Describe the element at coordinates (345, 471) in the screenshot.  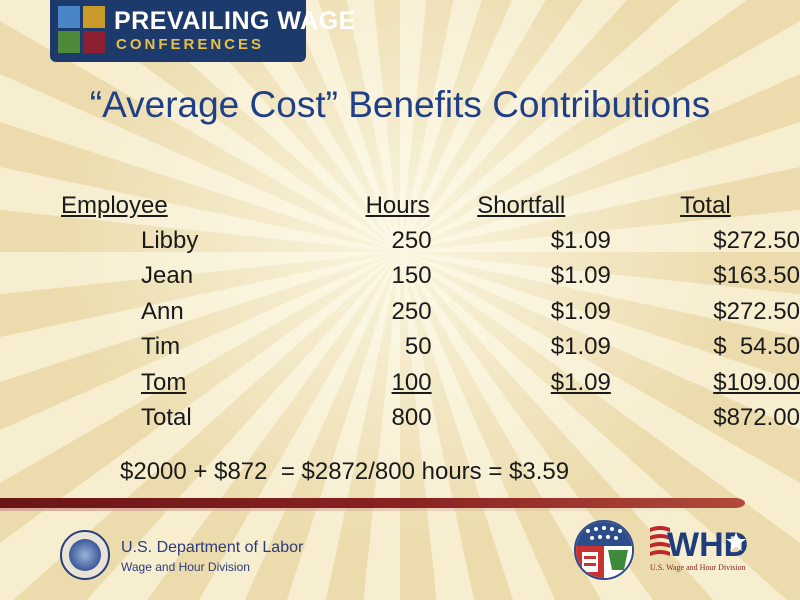
I see `calculation-equation: $2000 + $872 = $2872/800 hours = $3.59` at that location.